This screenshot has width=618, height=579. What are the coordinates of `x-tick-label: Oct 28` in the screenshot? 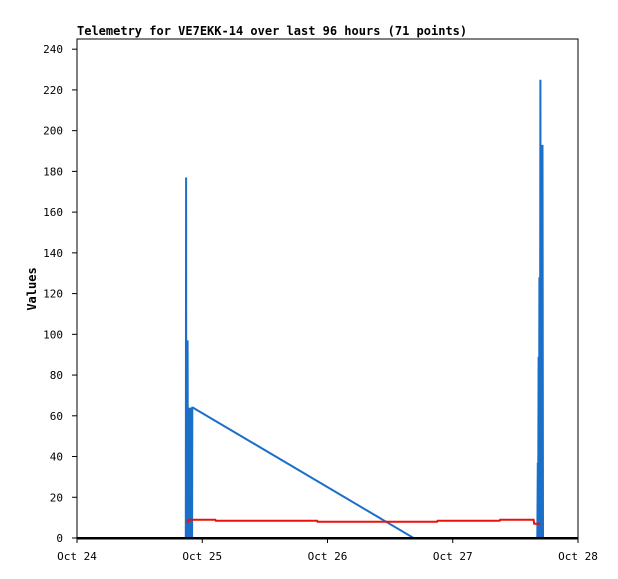 It's located at (578, 556).